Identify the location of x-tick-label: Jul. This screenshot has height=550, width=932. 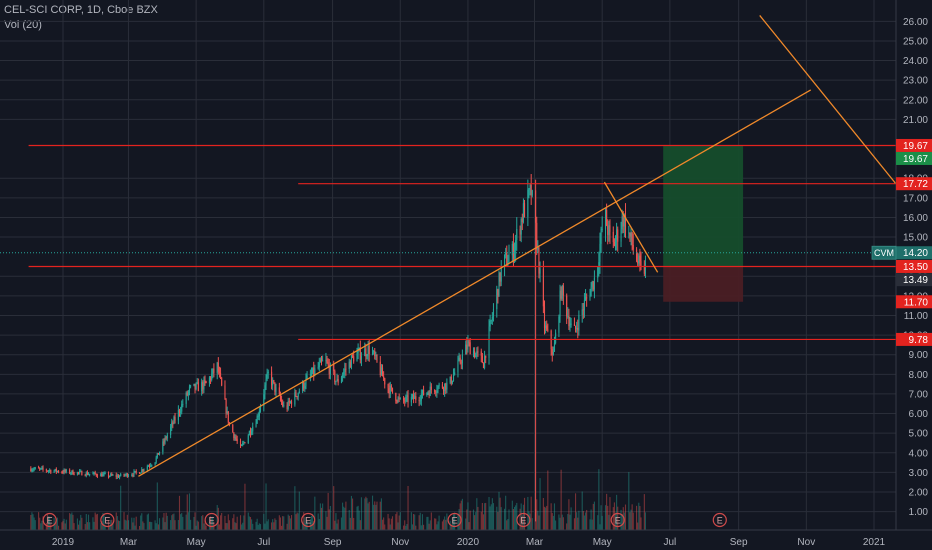
(669, 542).